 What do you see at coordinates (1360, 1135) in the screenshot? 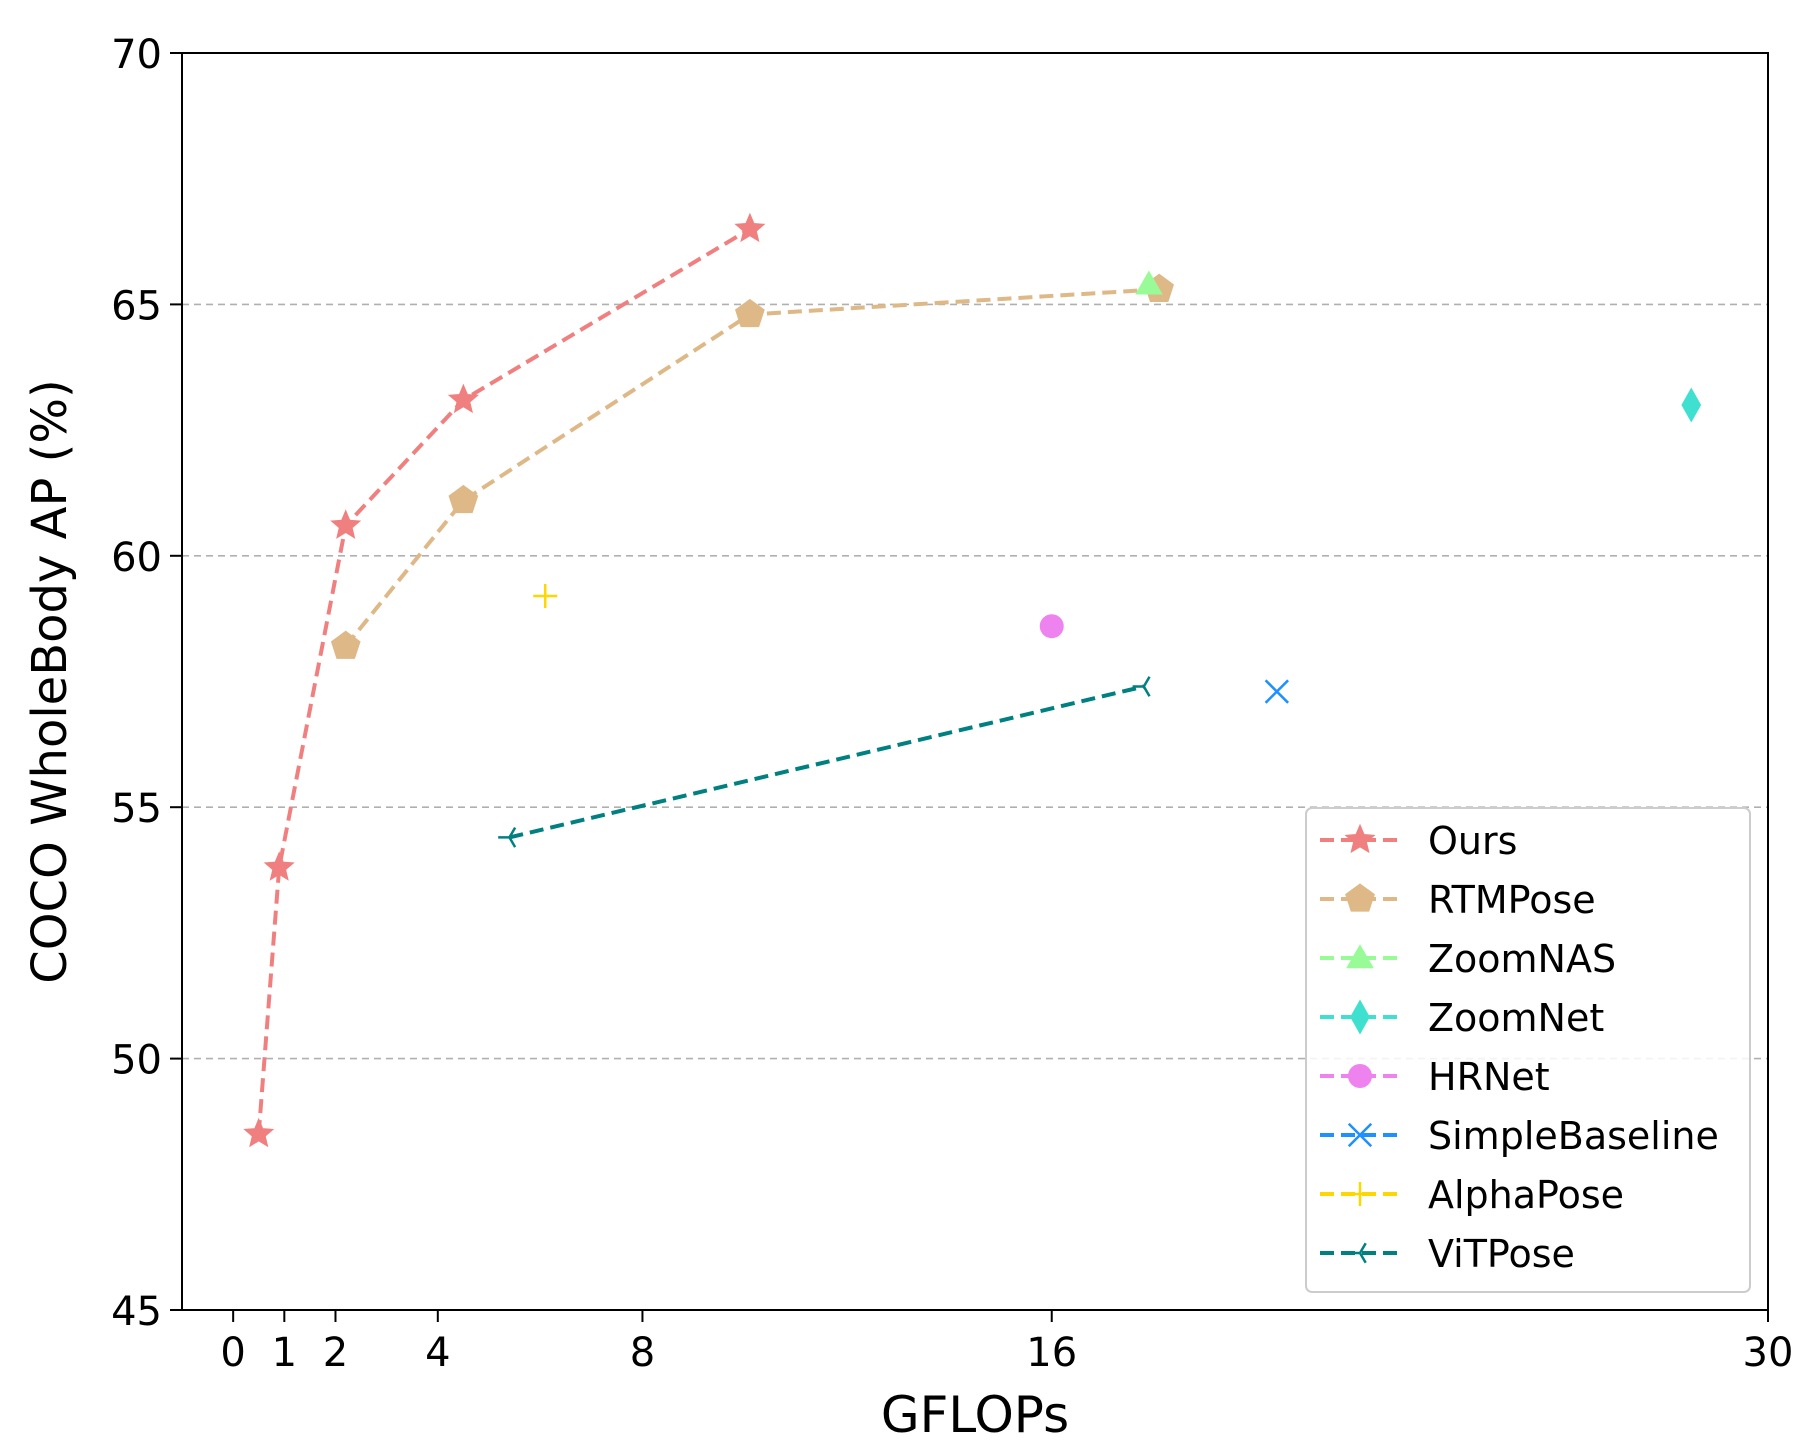
I see `legend-marker-simplebaseline` at bounding box center [1360, 1135].